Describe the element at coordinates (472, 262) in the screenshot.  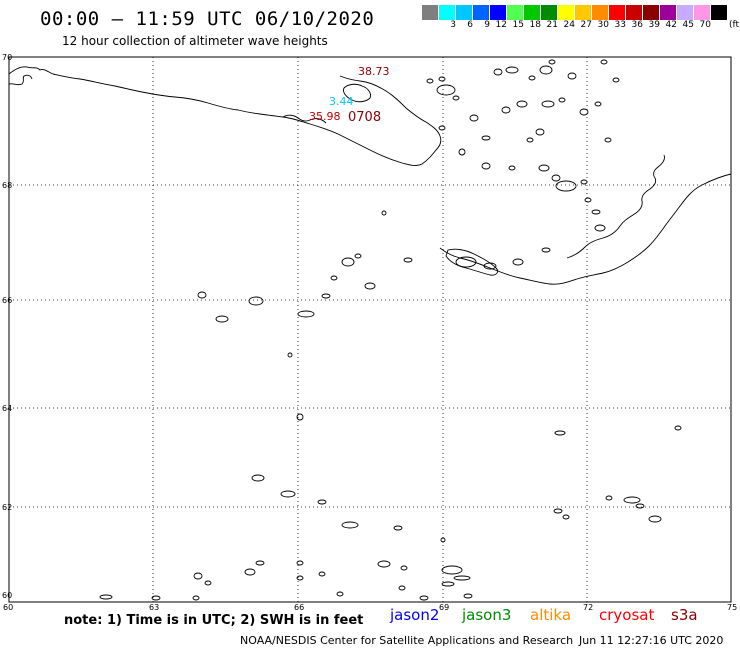
I see `coastline-east-peninsula` at that location.